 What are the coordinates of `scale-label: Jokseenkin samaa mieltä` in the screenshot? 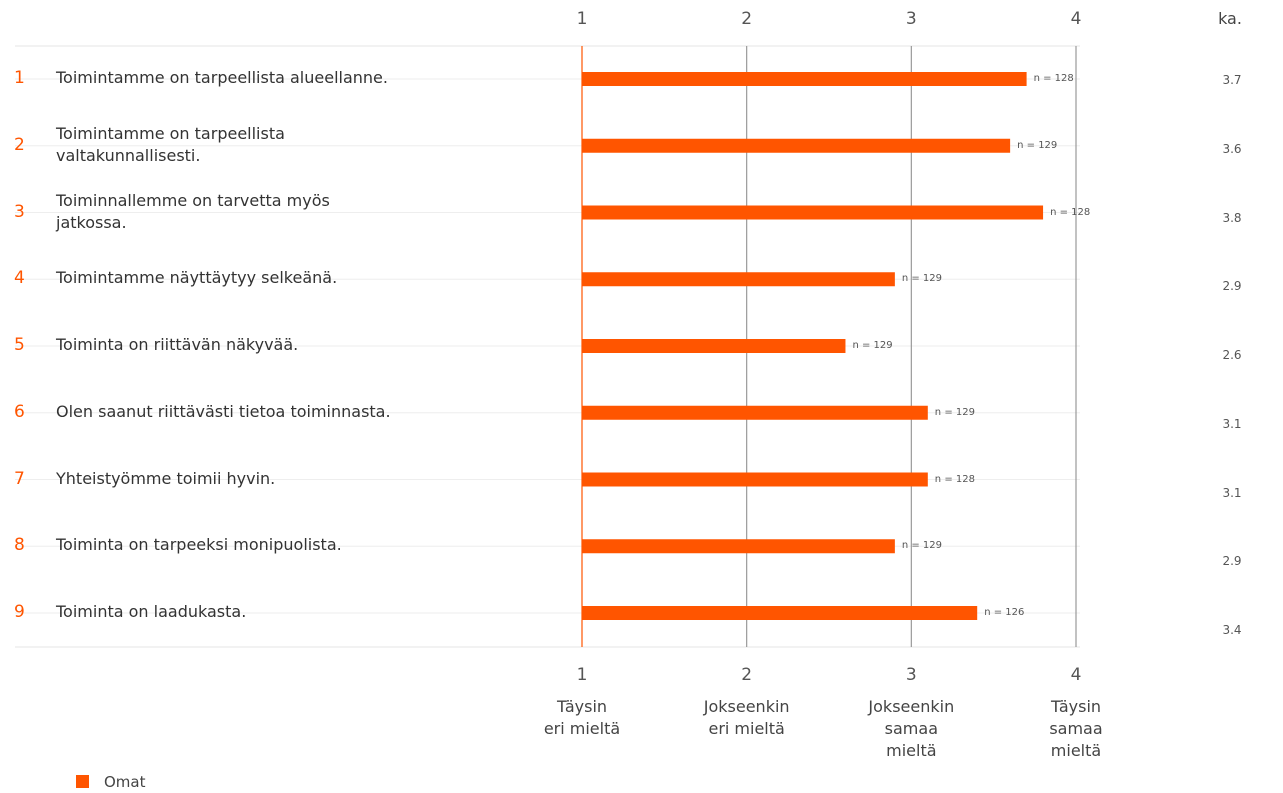 It's located at (911, 728).